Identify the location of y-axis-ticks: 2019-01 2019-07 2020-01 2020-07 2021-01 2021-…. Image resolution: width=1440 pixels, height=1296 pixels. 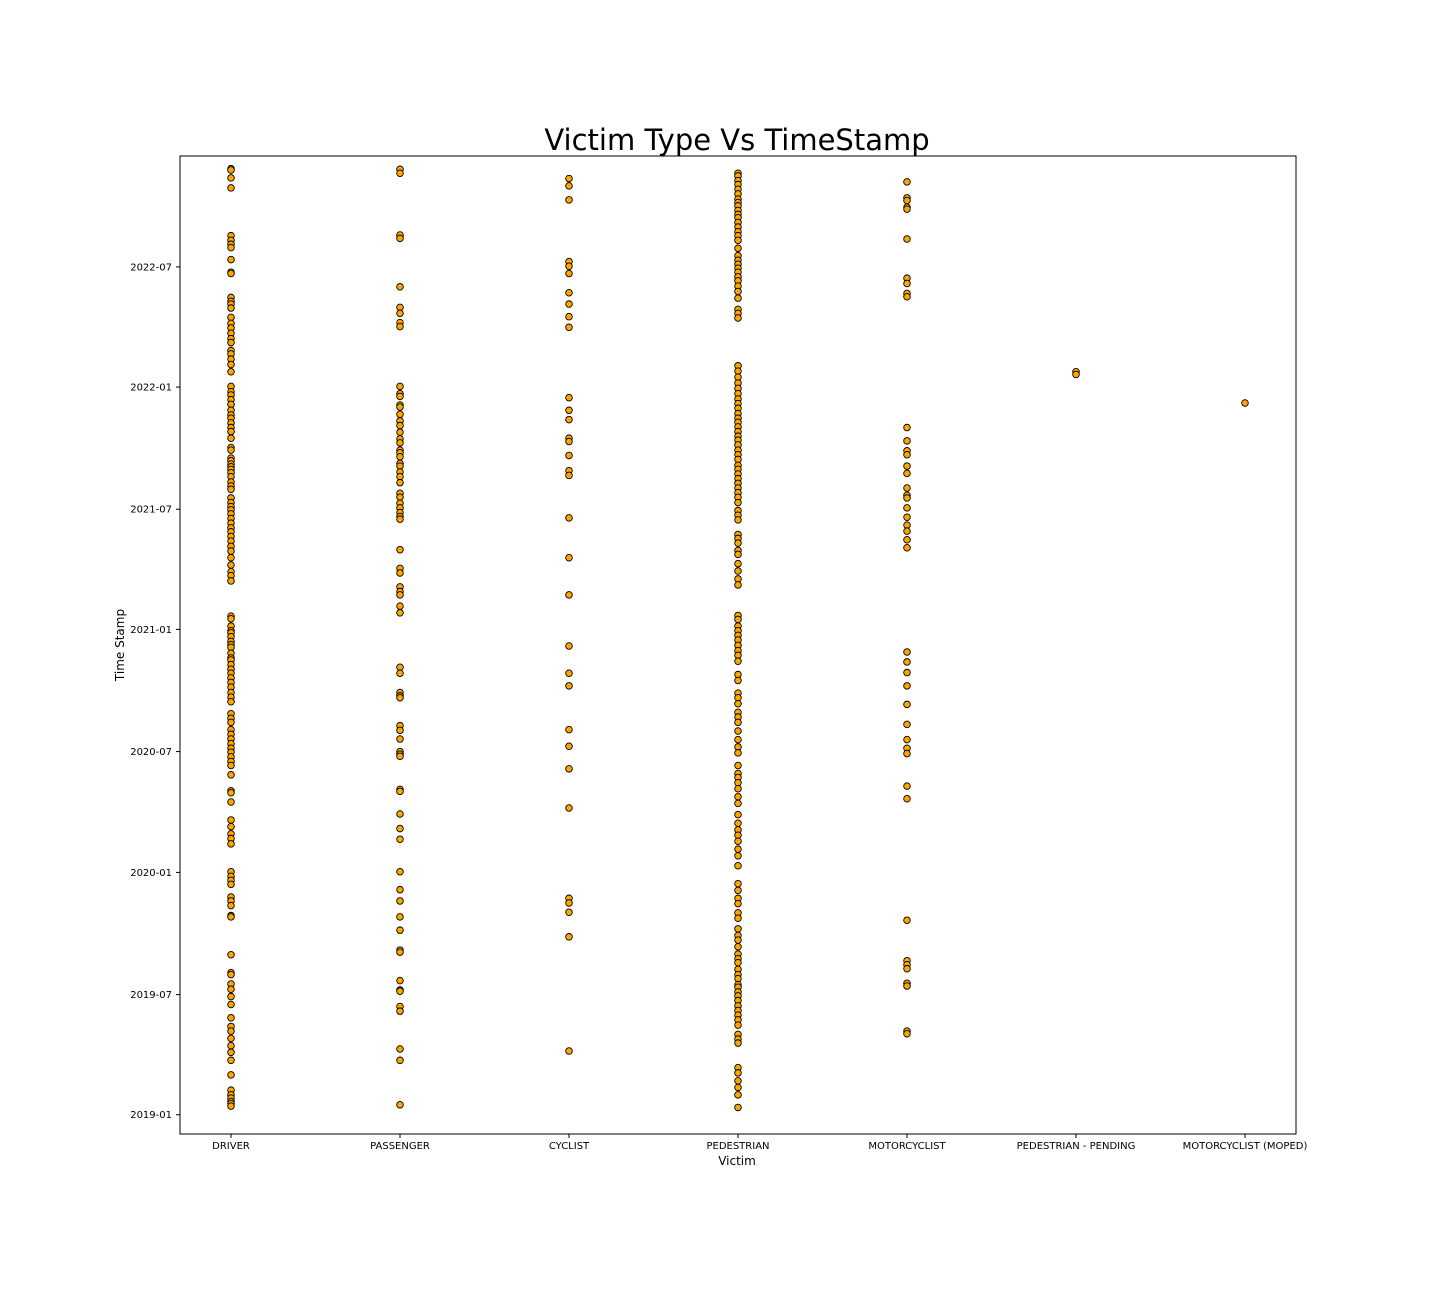
(155, 691).